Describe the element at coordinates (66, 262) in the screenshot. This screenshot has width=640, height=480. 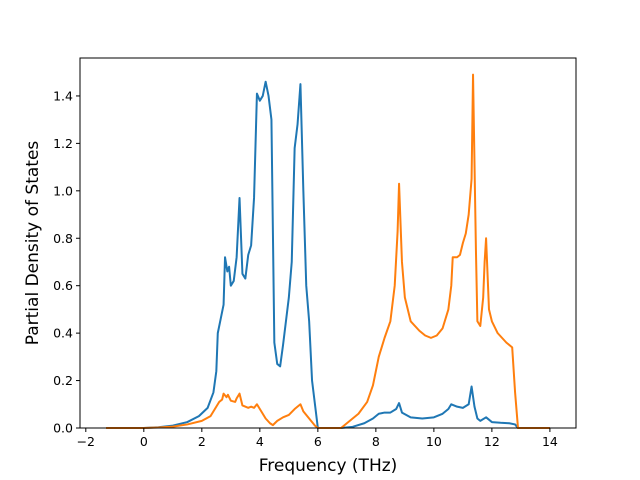
I see `y-axis-ticks: 0.0 0.2 0.4 0.6 0.8 1.0 1.2 1.4` at that location.